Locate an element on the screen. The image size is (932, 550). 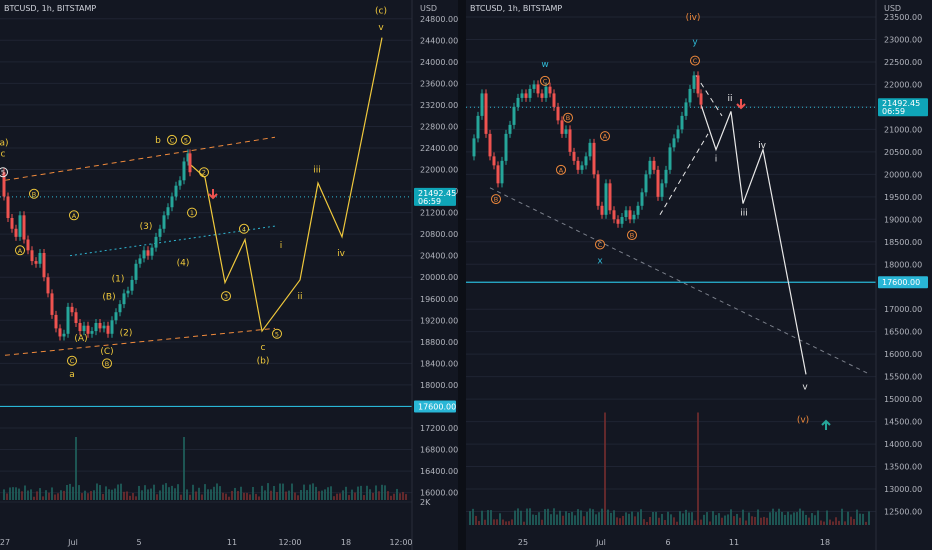
left-y-tick-label: 22400.00 is located at coordinates (439, 148).